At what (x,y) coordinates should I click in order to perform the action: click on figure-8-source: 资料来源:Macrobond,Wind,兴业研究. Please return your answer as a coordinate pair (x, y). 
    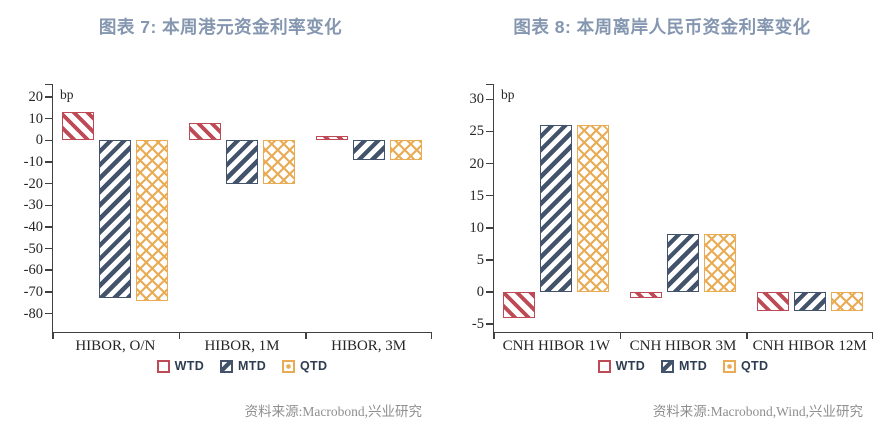
    Looking at the image, I should click on (757, 411).